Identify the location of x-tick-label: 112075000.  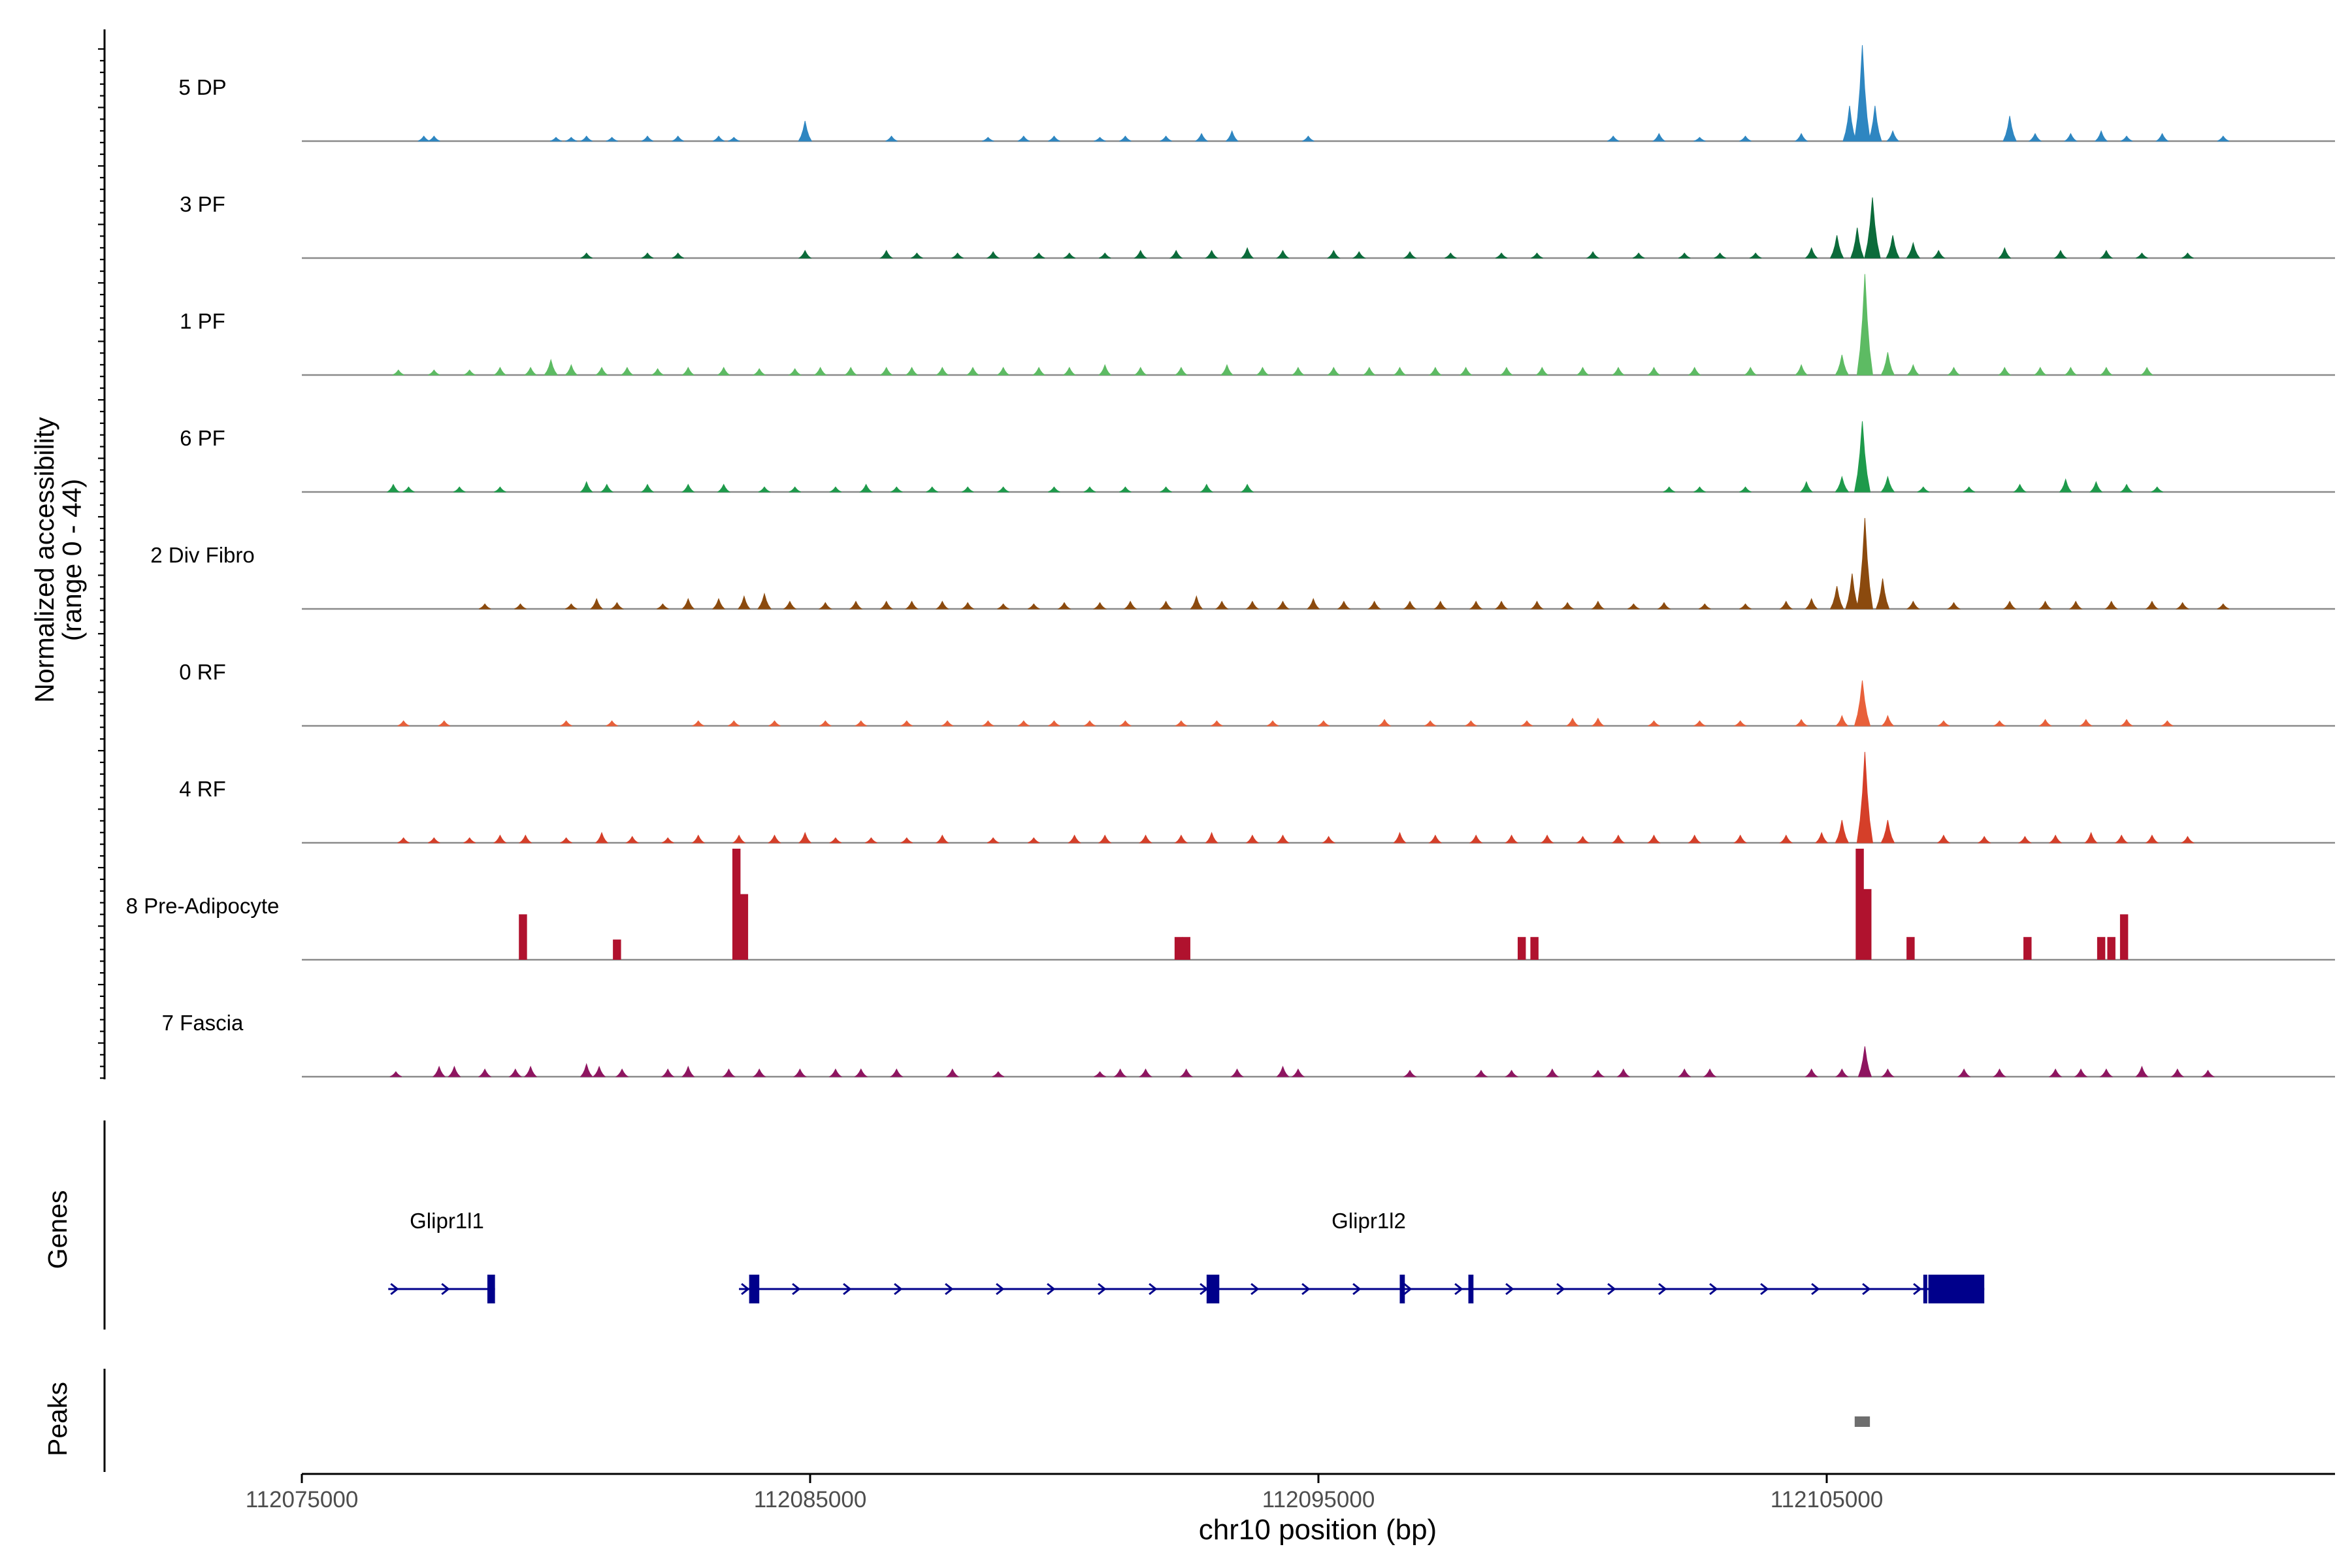
(302, 1499).